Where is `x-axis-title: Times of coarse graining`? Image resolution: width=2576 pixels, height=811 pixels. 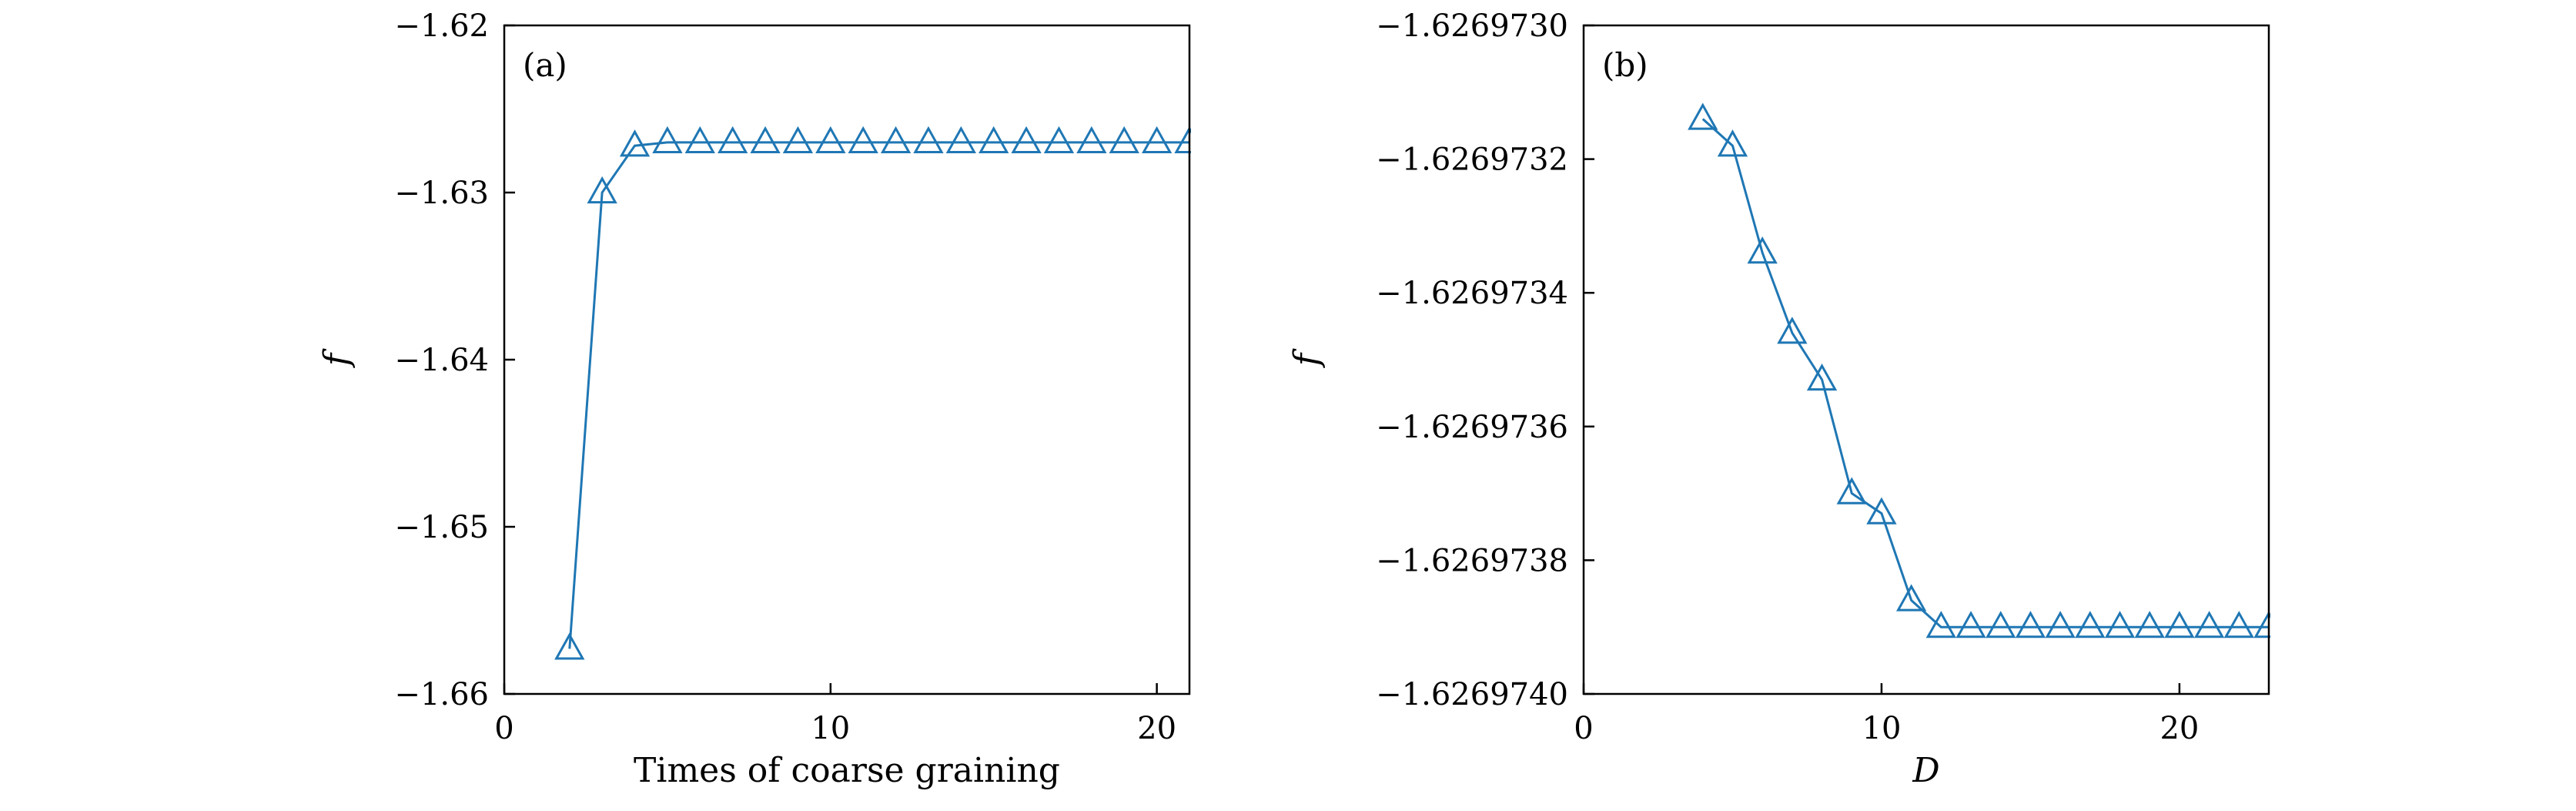 x-axis-title: Times of coarse graining is located at coordinates (847, 770).